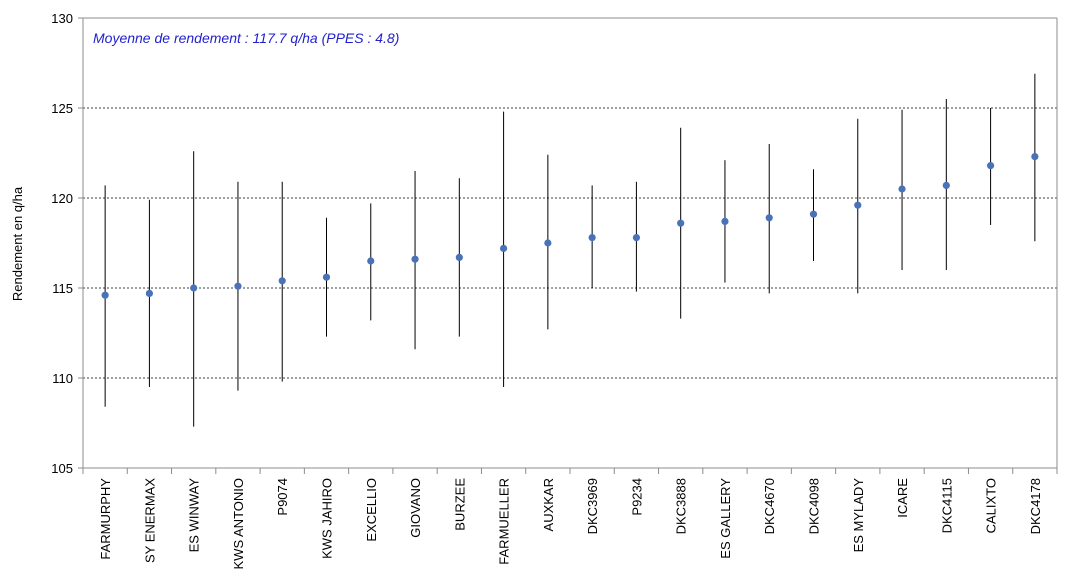 This screenshot has height=580, width=1084. Describe the element at coordinates (194, 515) in the screenshot. I see `x-category-label: ES WINWAY` at that location.